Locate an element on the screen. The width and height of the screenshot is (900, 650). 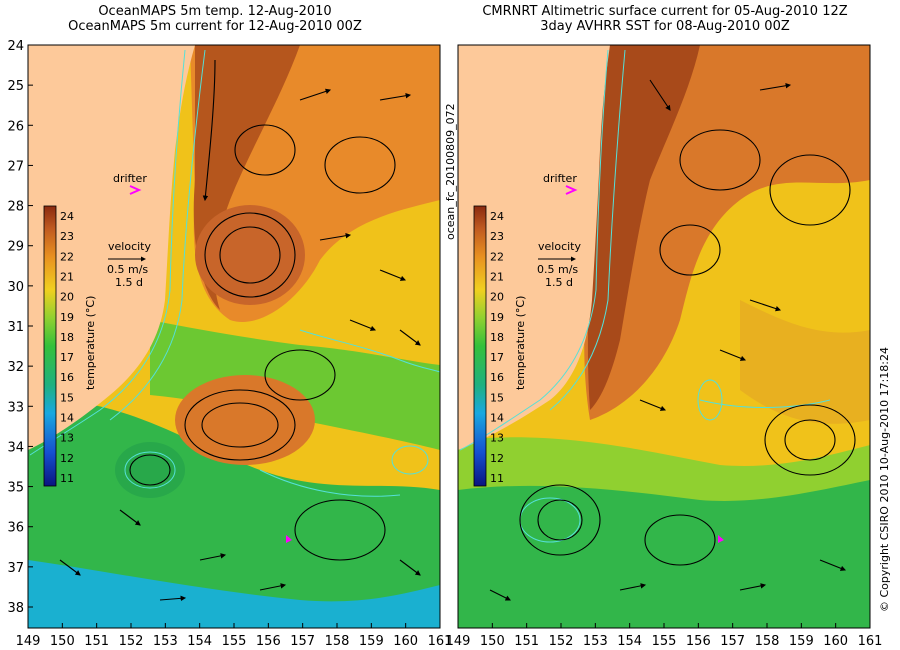
left-x-tick-label: 151 is located at coordinates (96, 641).